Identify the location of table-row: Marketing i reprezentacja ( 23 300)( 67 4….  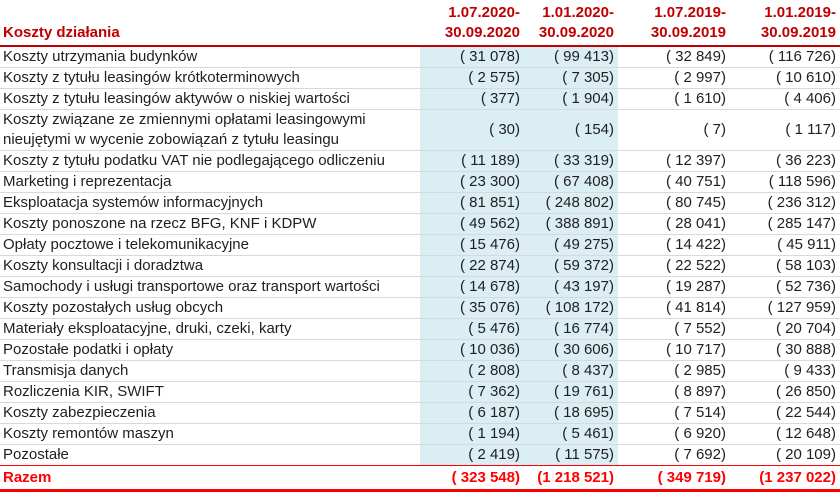
(420, 182).